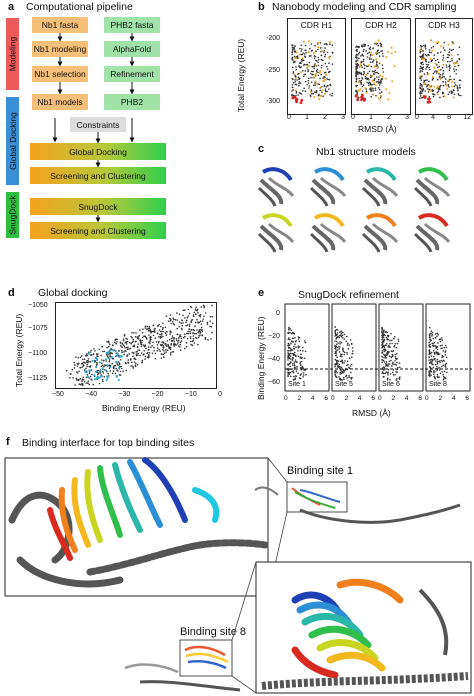  What do you see at coordinates (73, 293) in the screenshot?
I see `panel-d-title: Global docking` at bounding box center [73, 293].